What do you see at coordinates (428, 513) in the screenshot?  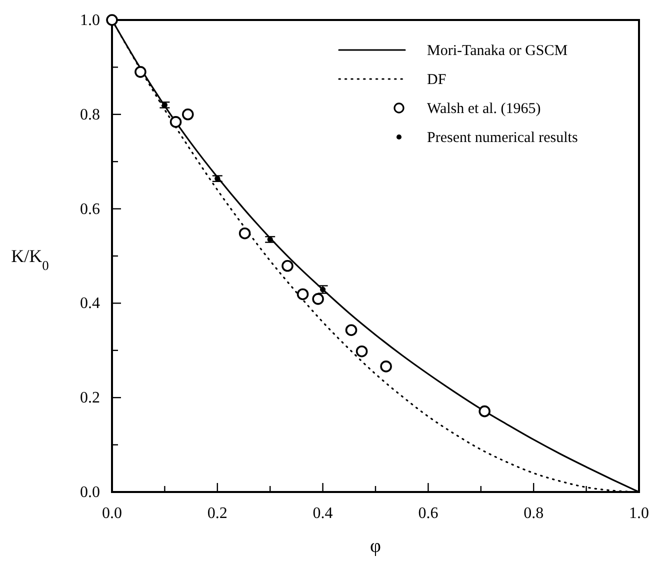 I see `x-tick-label: 0.6` at bounding box center [428, 513].